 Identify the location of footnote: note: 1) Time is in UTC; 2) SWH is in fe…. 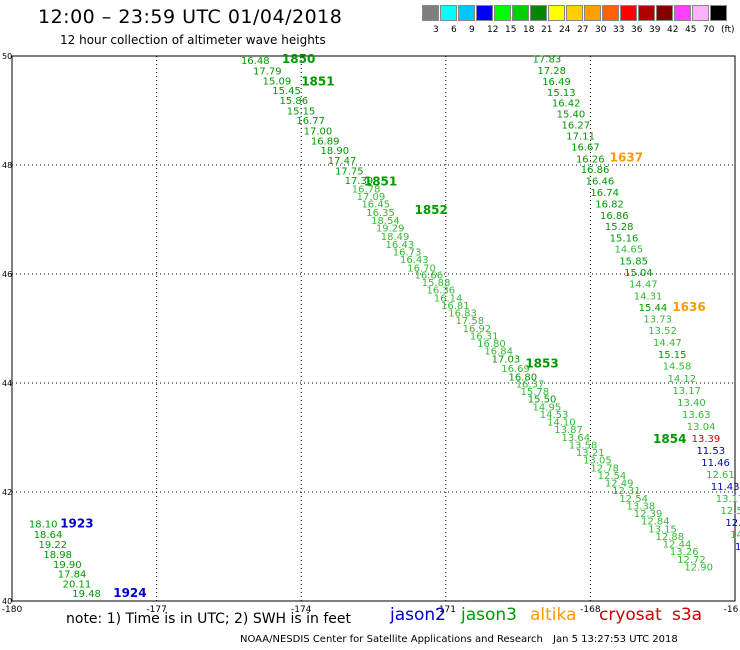
(209, 619).